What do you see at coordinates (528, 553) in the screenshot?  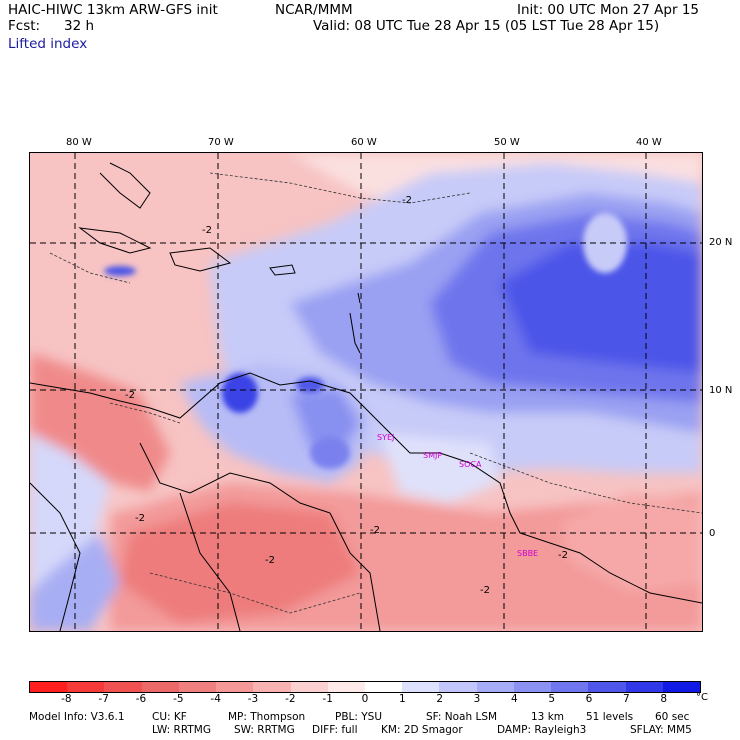 I see `station-label: SBBE` at bounding box center [528, 553].